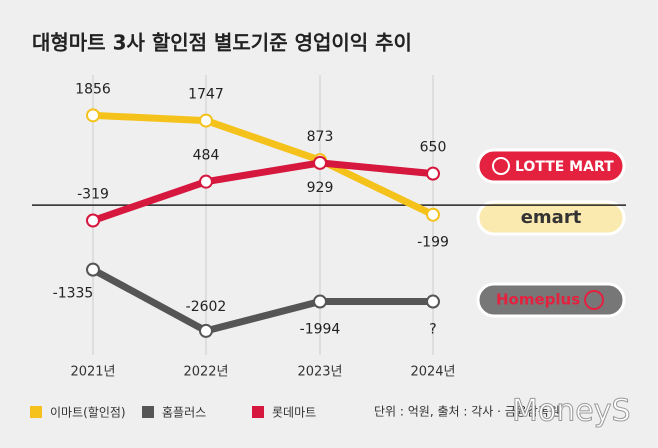 This screenshot has width=658, height=448. I want to click on value-label: ?, so click(432, 330).